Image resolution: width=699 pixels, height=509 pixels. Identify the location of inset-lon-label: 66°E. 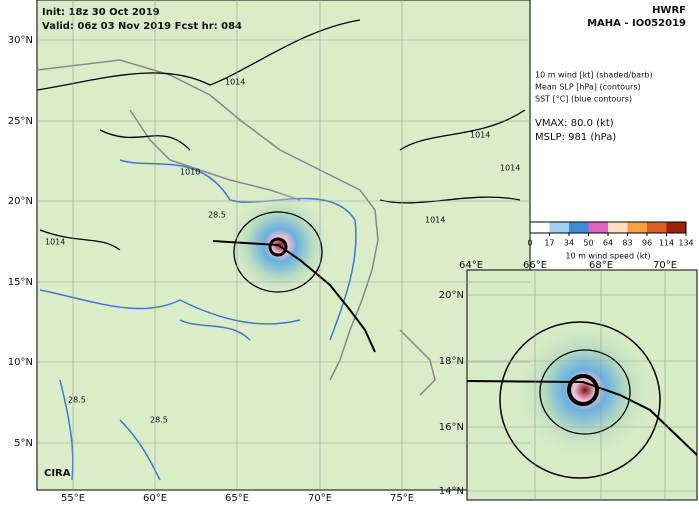
(535, 265).